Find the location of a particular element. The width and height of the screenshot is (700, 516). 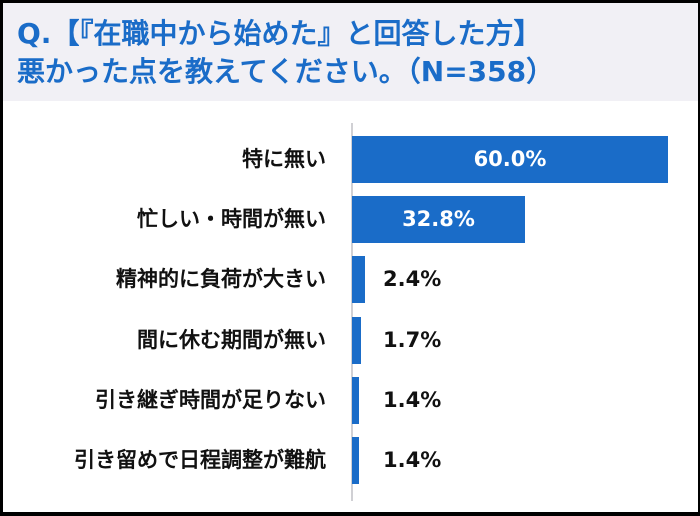

bar-value-label: 1.7% is located at coordinates (412, 340).